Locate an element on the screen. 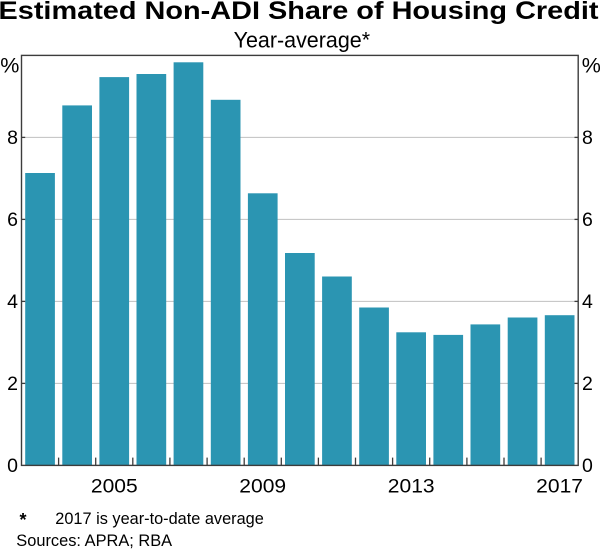 The height and width of the screenshot is (553, 600). svg-text: Sources: APRA; RBA is located at coordinates (94, 540).